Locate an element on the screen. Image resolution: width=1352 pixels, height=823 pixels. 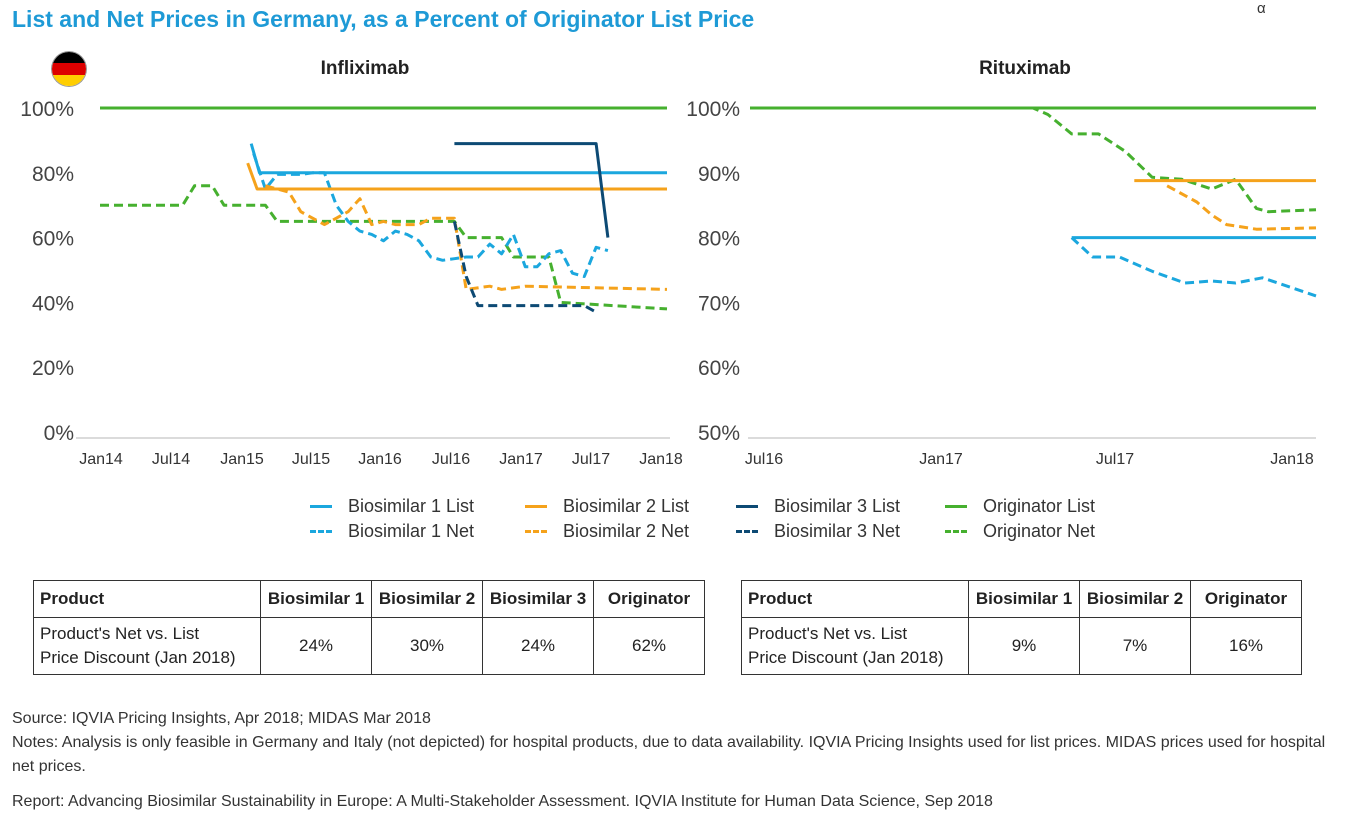
legend-label: Biosimilar 2 Net is located at coordinates (626, 531).